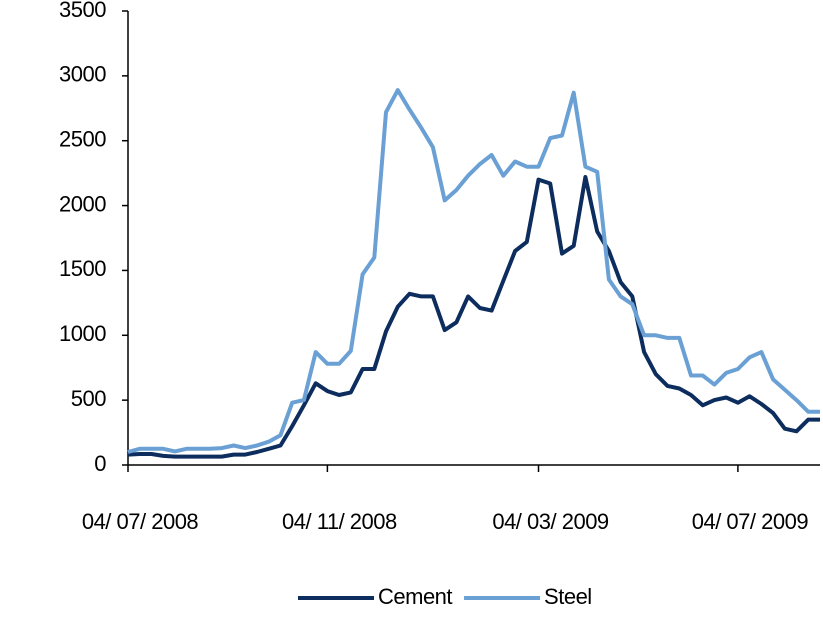  I want to click on y-tick-label: 500, so click(88, 398).